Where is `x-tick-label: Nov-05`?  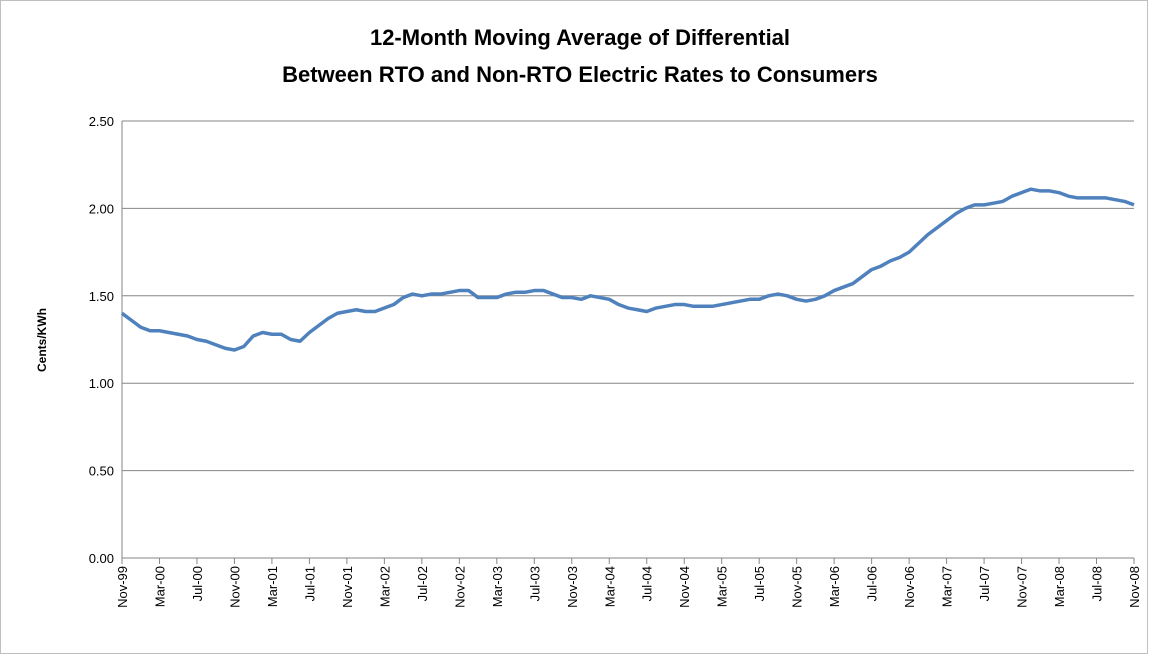 x-tick-label: Nov-05 is located at coordinates (797, 587).